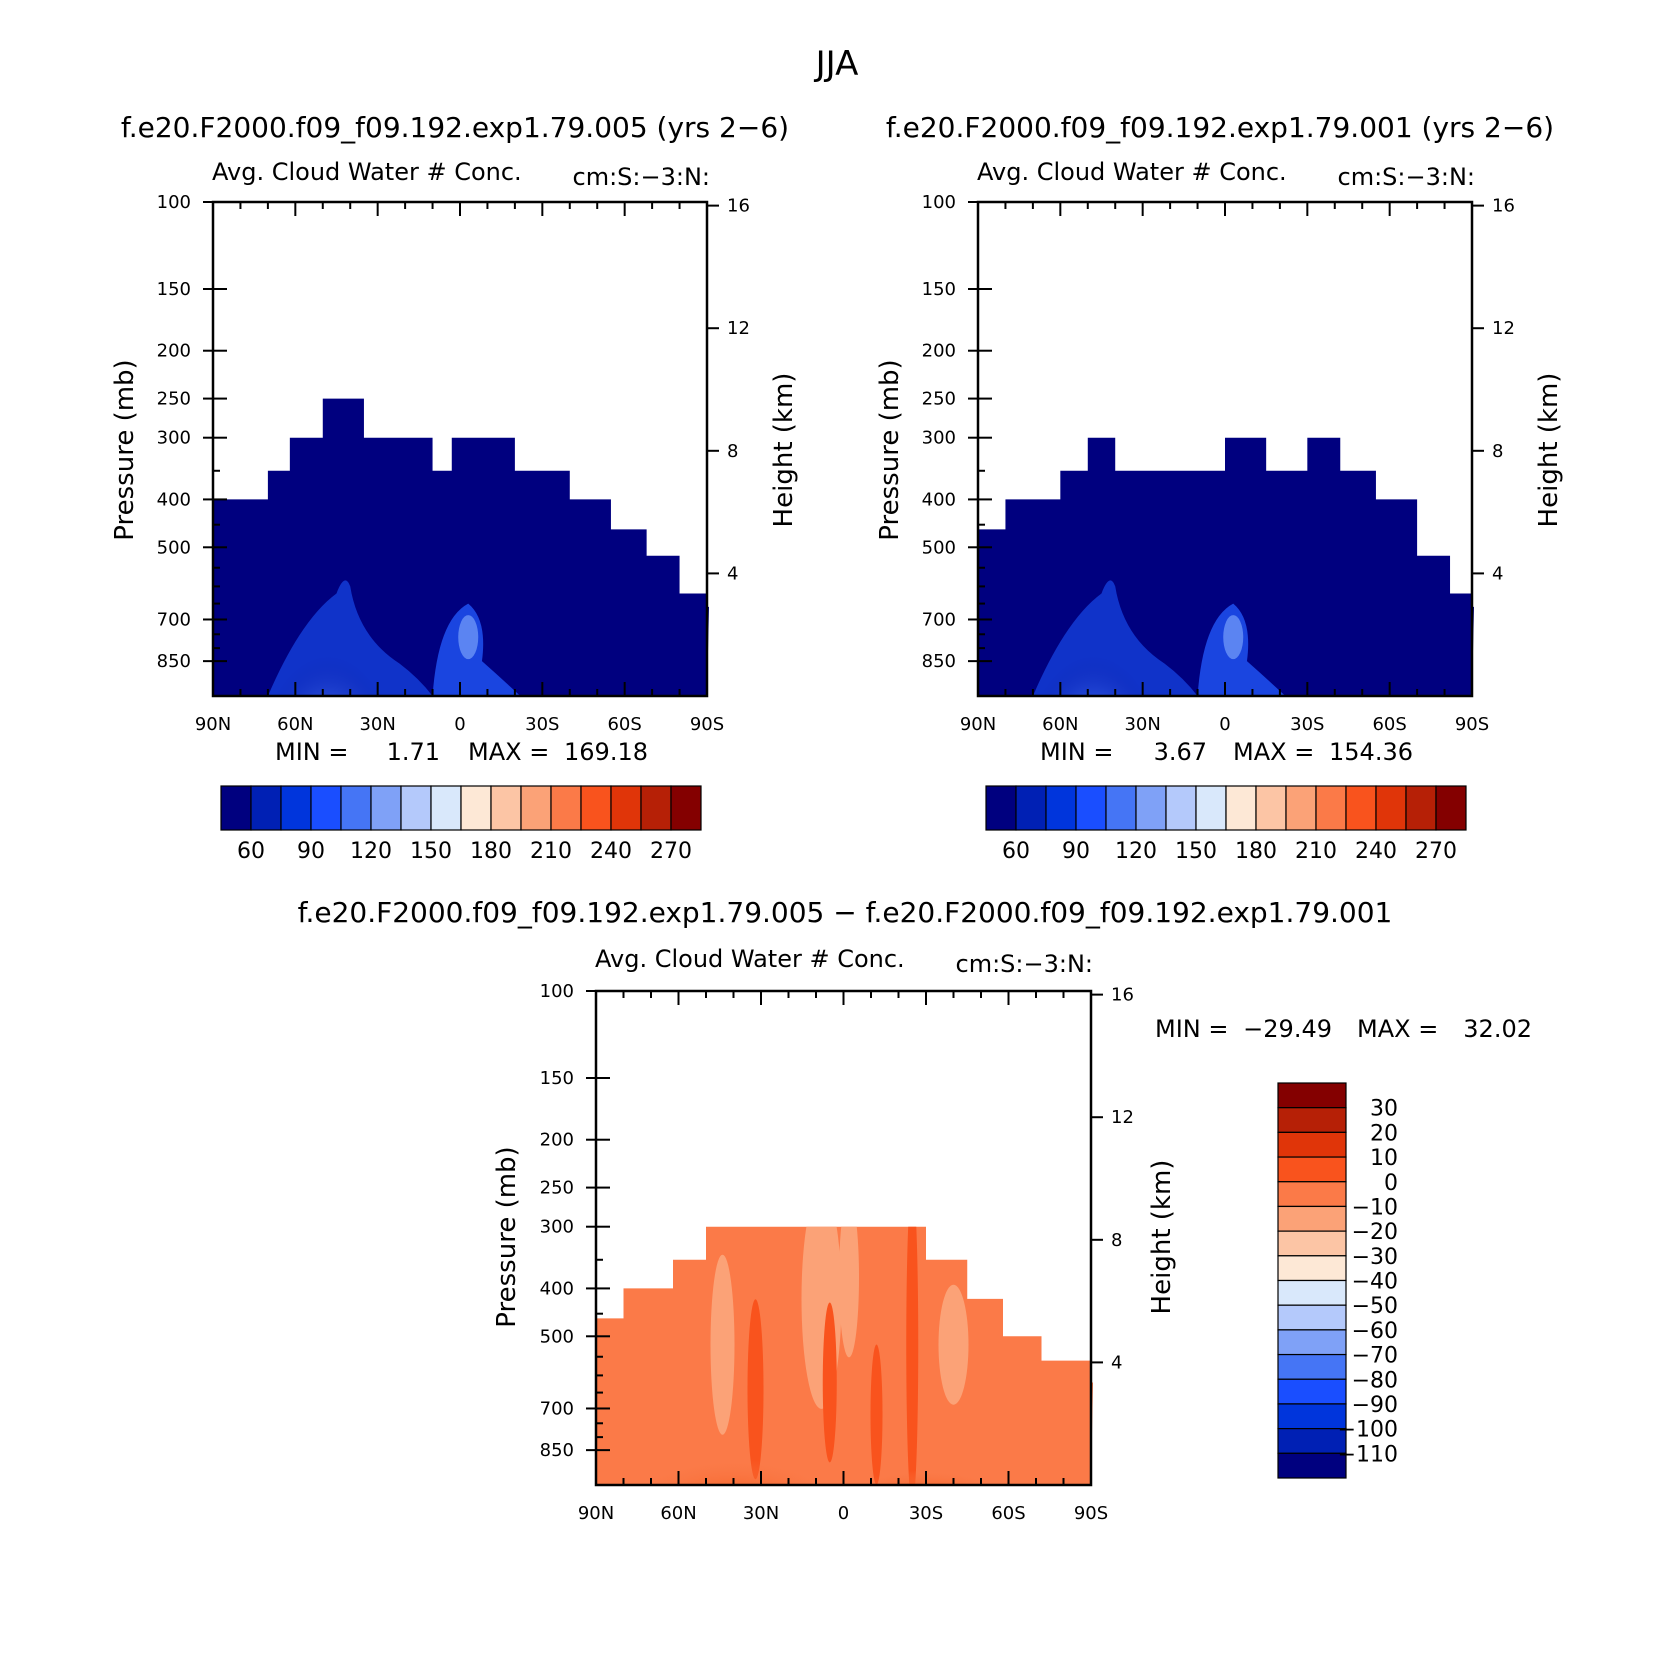  Describe the element at coordinates (606, 752) in the screenshot. I see `max-value: 169.18` at that location.